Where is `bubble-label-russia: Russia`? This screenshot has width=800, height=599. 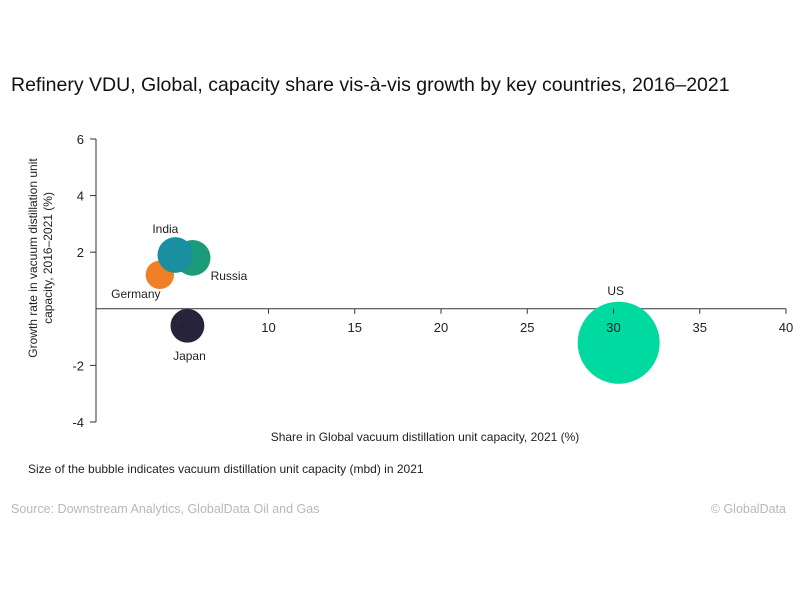 bubble-label-russia: Russia is located at coordinates (229, 276).